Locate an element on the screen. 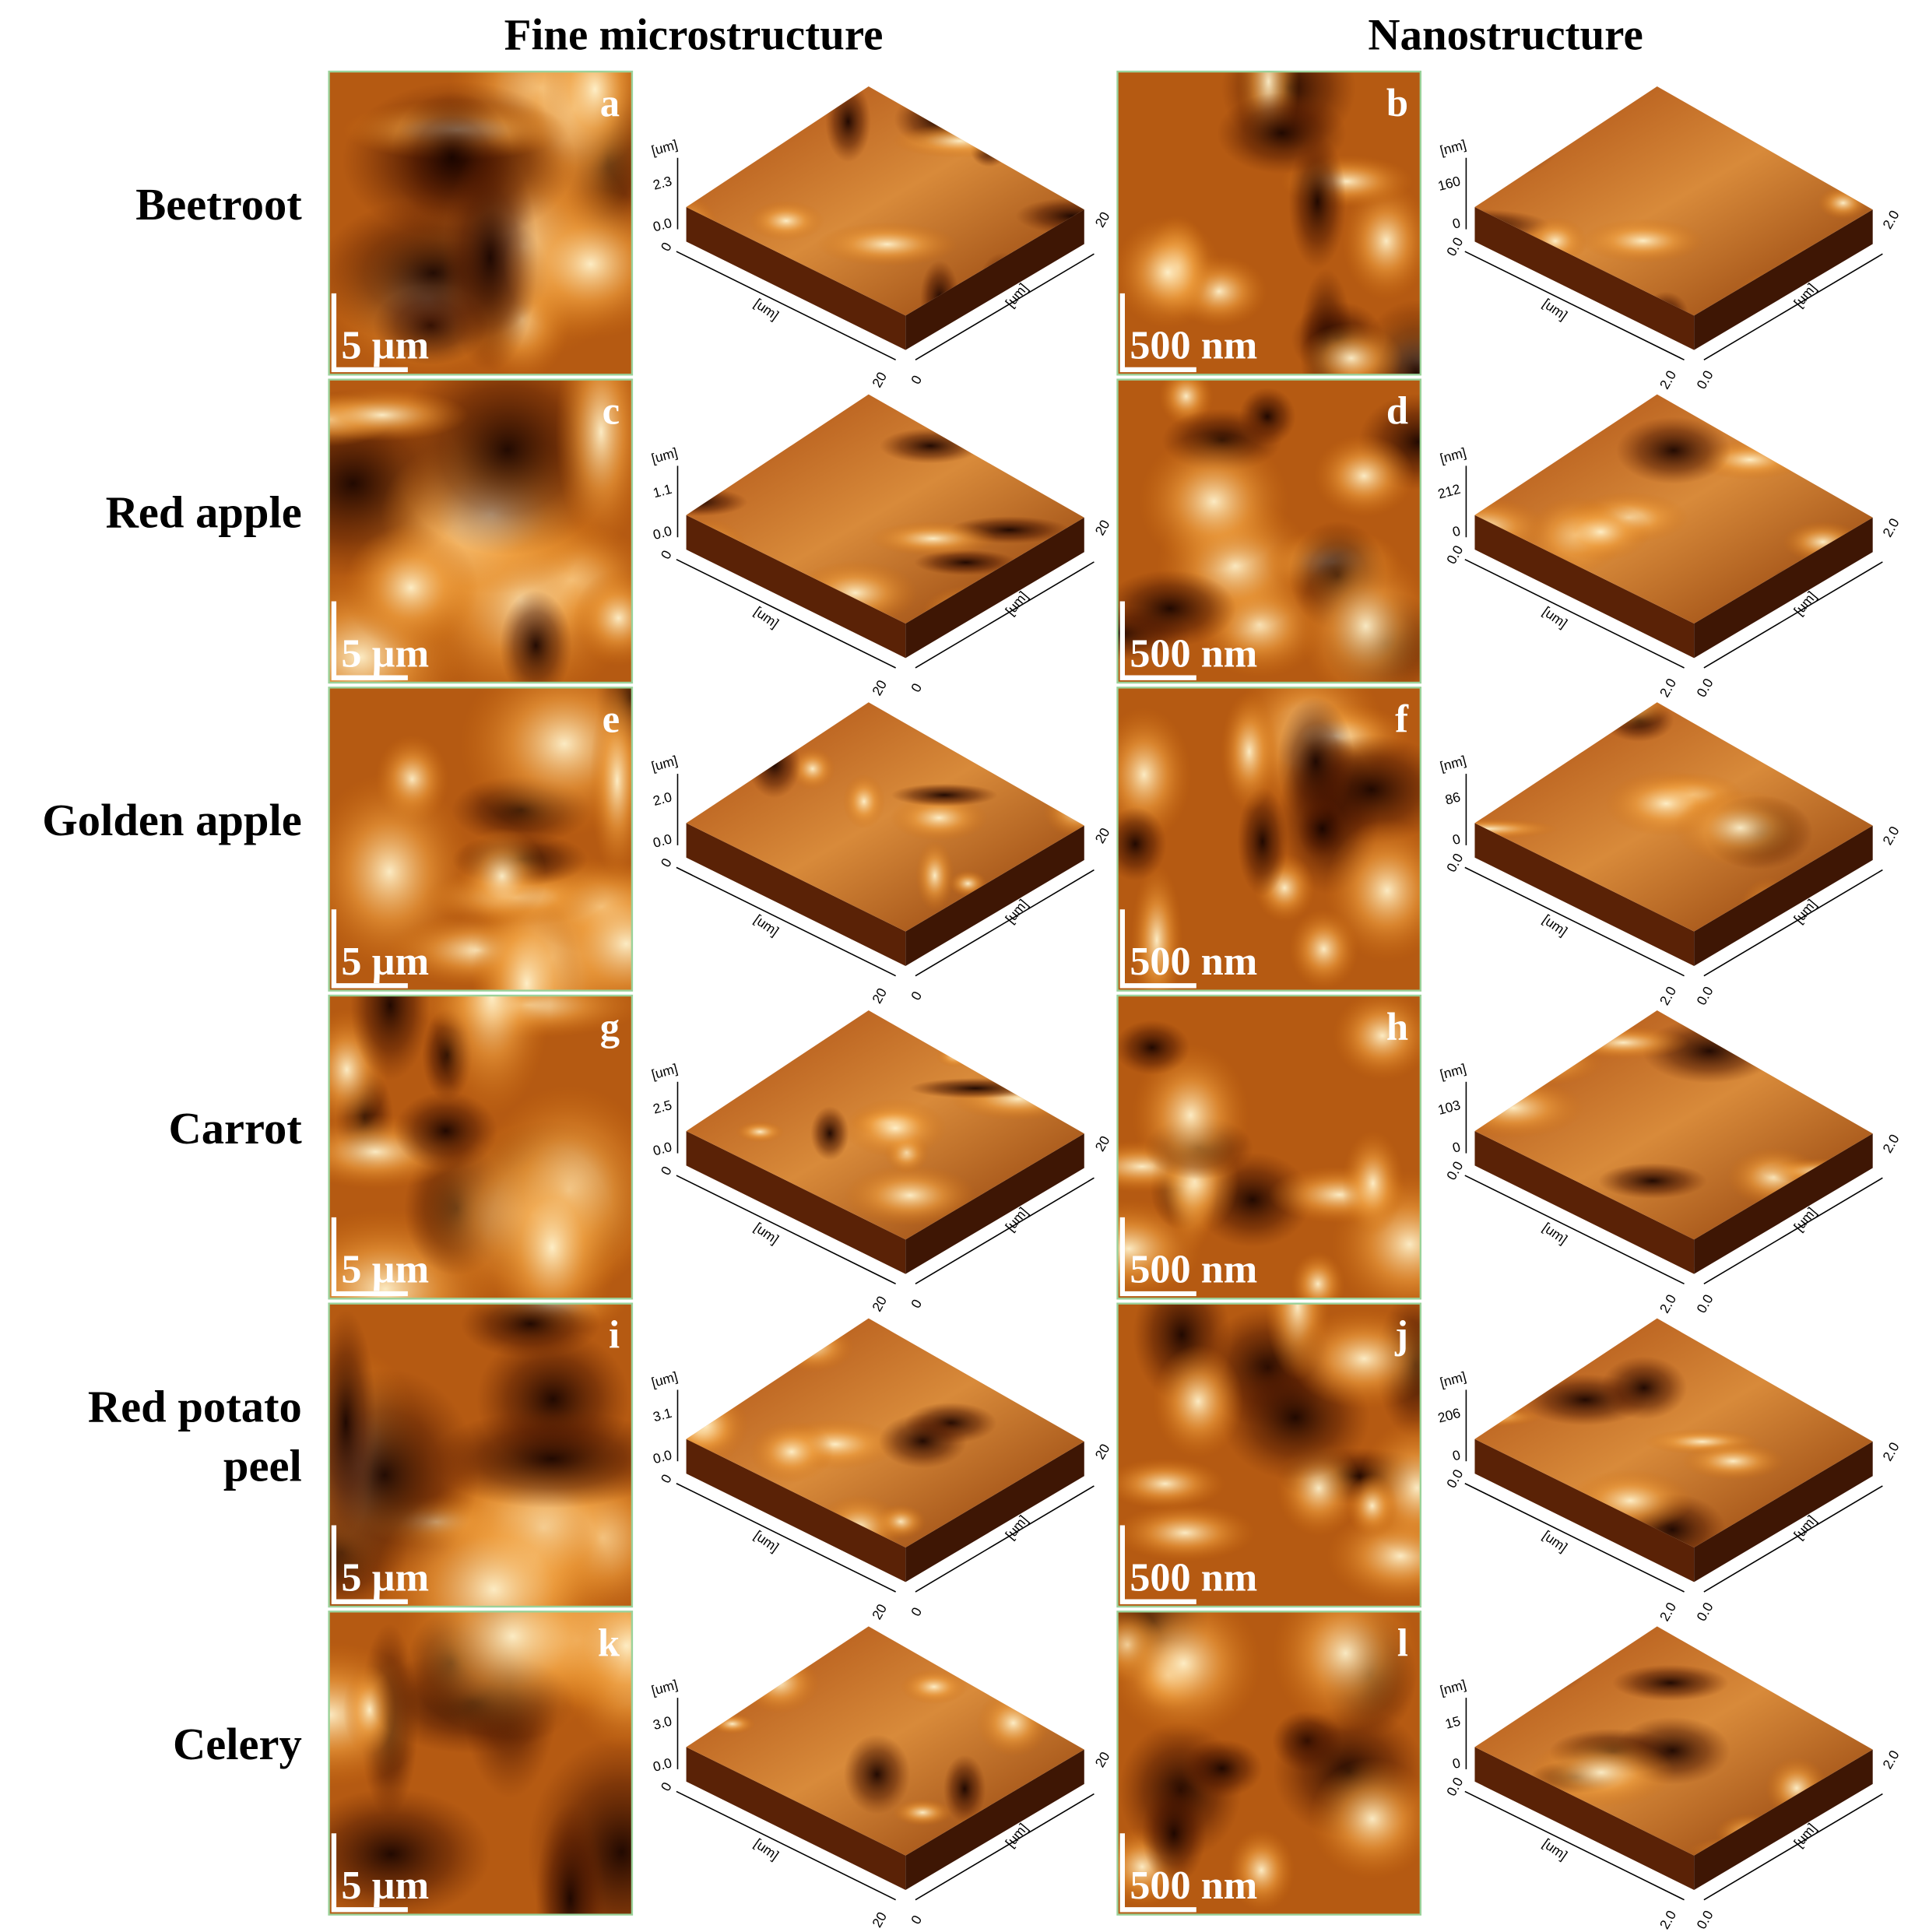 The height and width of the screenshot is (1932, 1922). y-end: 2.0 is located at coordinates (1890, 1760).